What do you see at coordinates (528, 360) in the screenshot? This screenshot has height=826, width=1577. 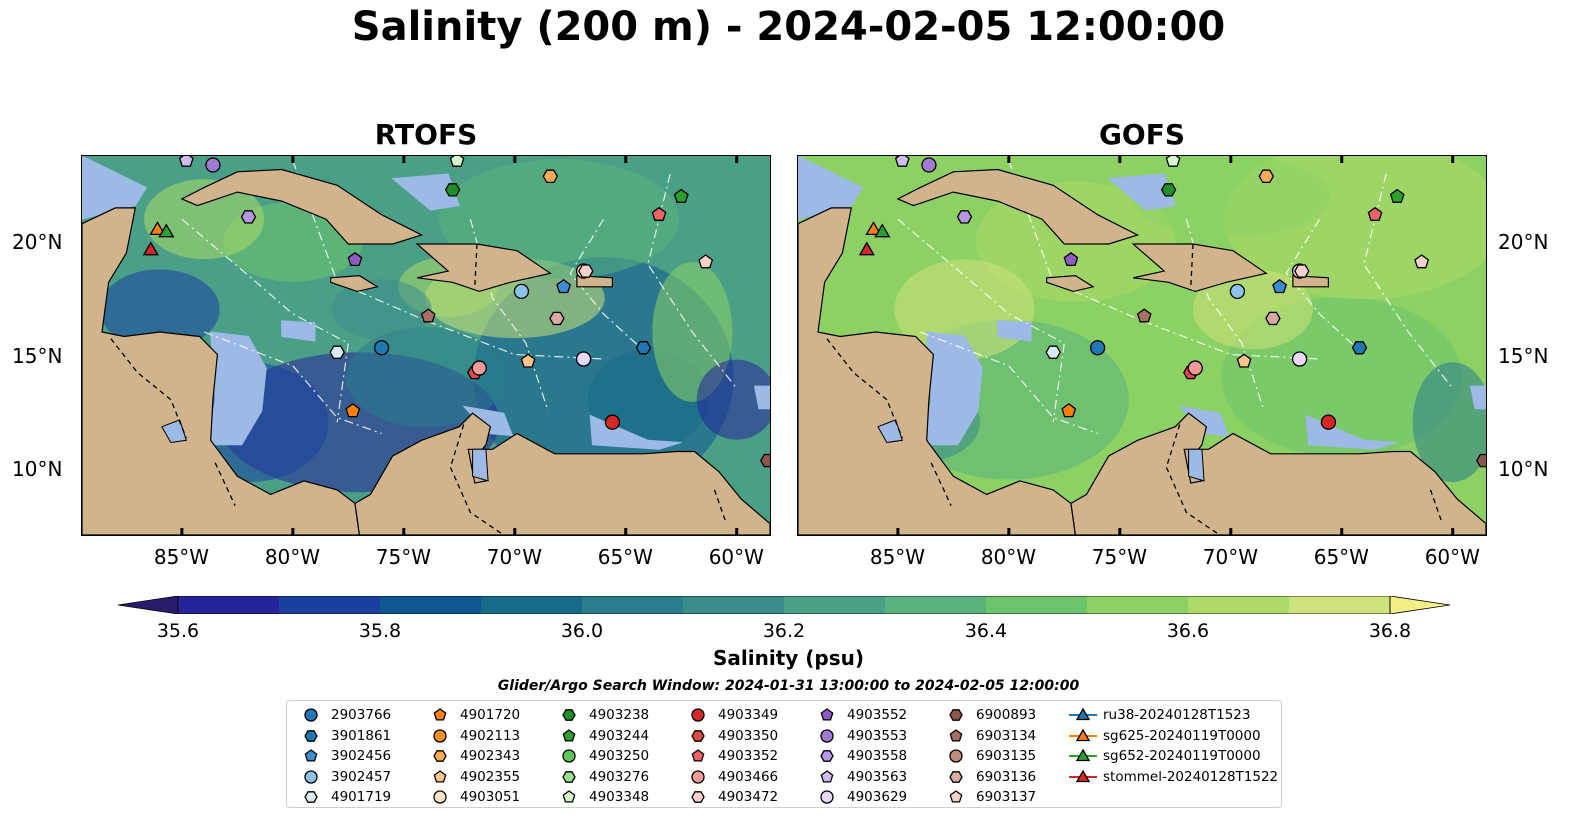 I see `float-4902355-marker` at bounding box center [528, 360].